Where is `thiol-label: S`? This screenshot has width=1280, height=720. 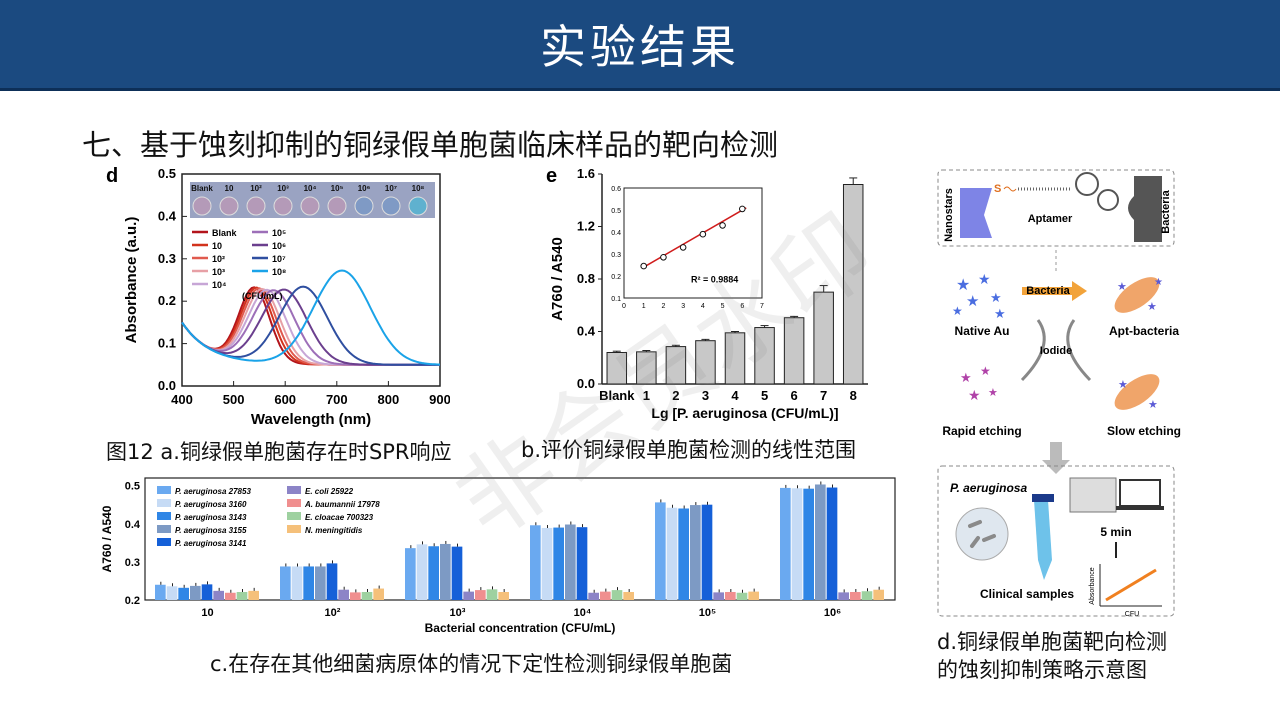
thiol-label: S is located at coordinates (997, 189).